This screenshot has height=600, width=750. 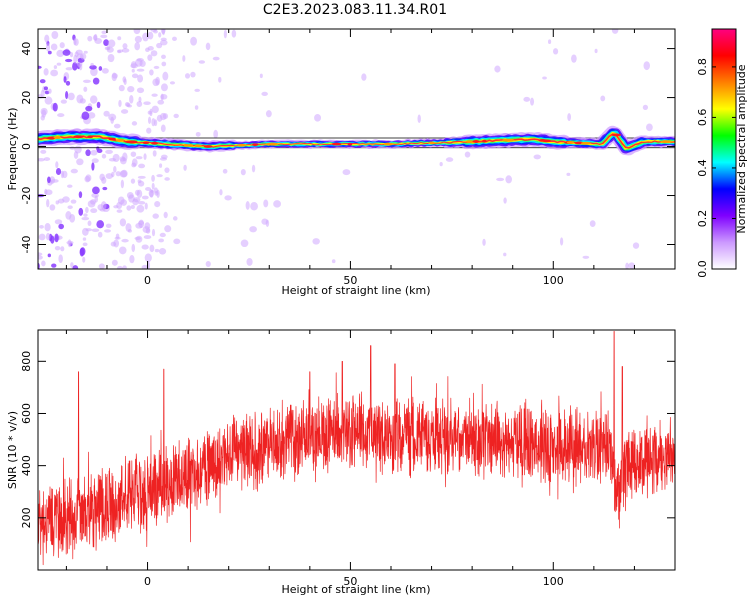 I want to click on colorbar-tick-label: 0.2, so click(x=702, y=219).